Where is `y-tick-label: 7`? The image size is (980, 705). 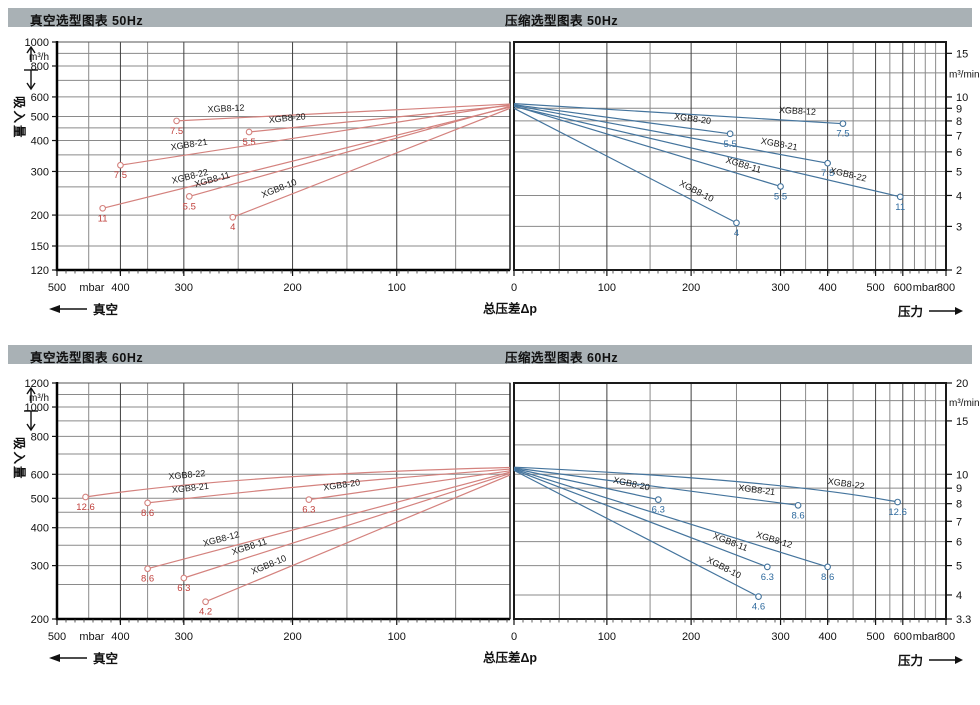
y-tick-label: 7 is located at coordinates (959, 136).